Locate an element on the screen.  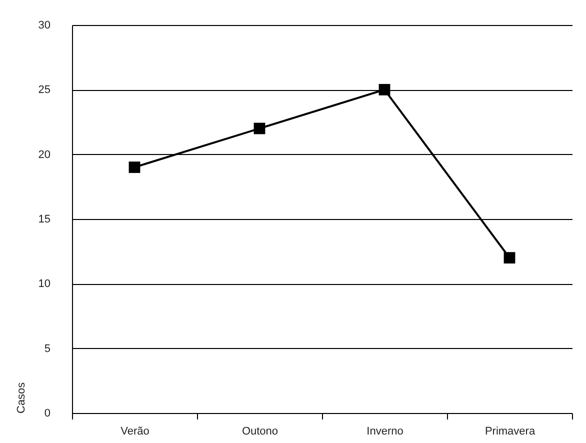
x-tick-label: Inverno is located at coordinates (385, 432).